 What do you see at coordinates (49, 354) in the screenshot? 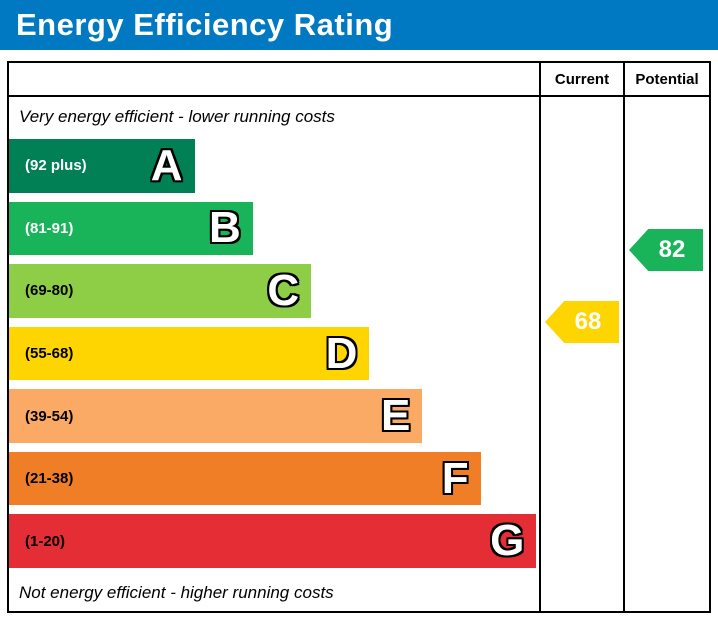
I see `band-range-d: (55-68)` at bounding box center [49, 354].